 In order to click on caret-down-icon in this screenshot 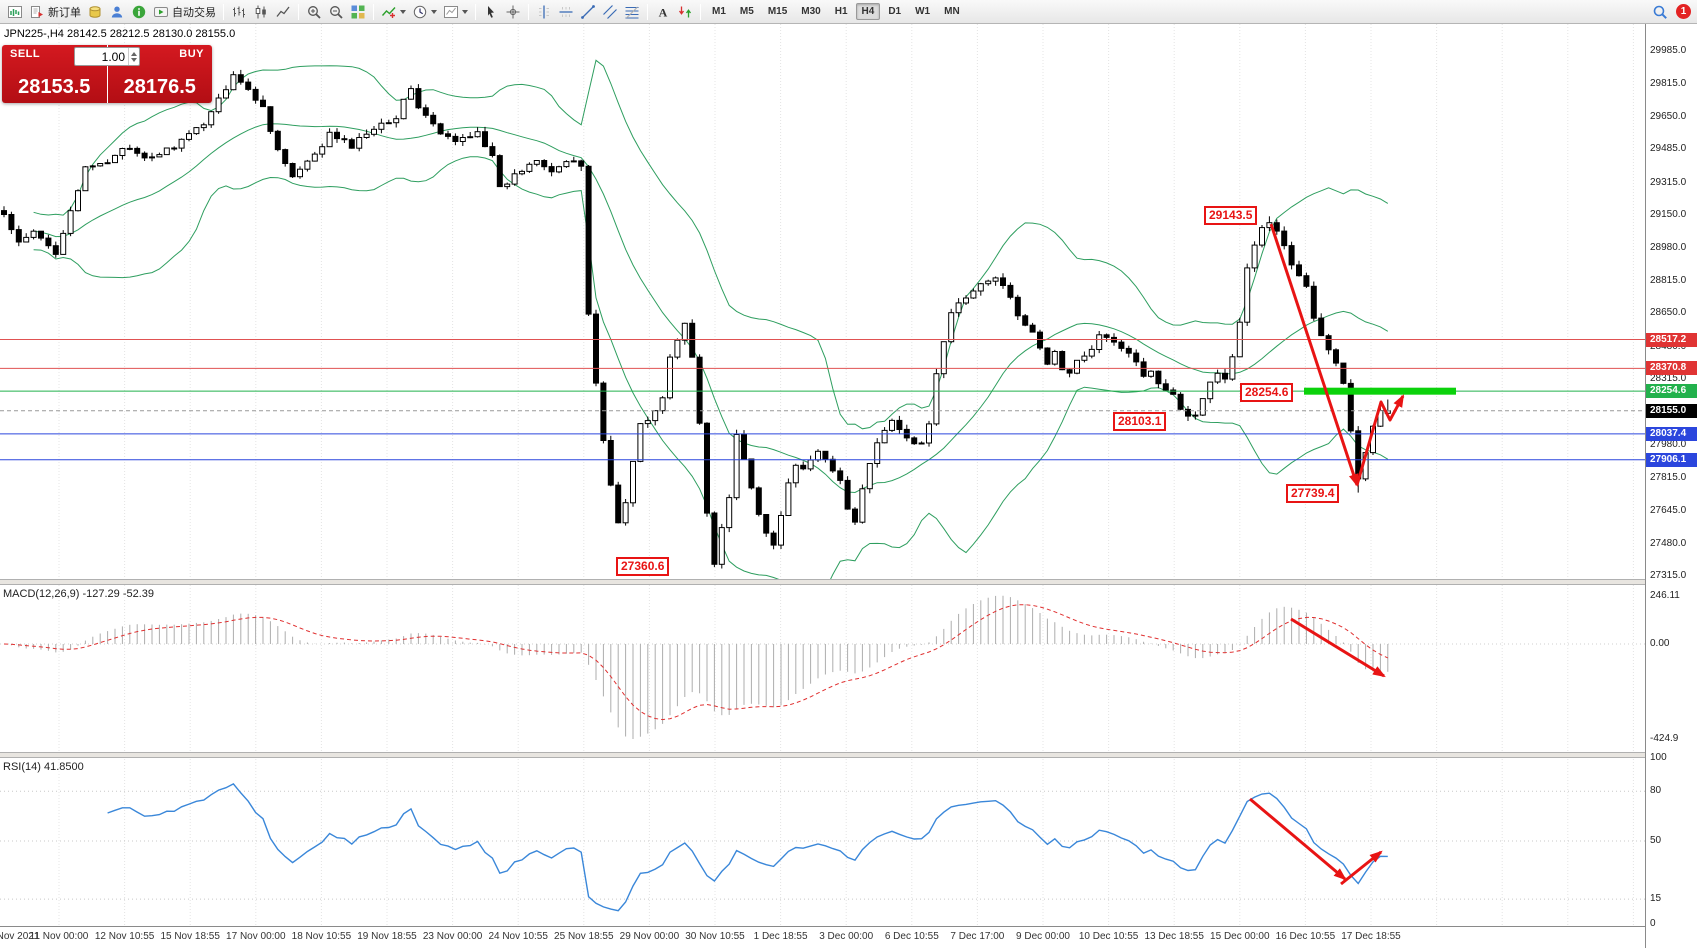, I will do `click(465, 11)`.